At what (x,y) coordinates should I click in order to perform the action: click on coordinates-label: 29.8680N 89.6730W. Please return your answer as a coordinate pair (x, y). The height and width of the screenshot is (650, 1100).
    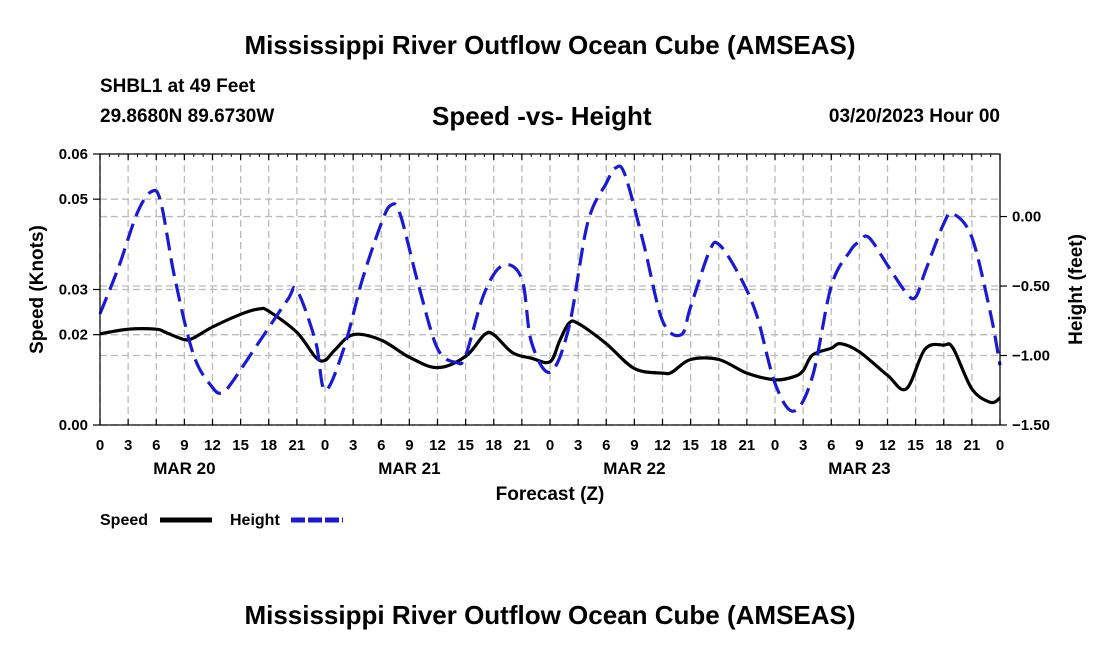
    Looking at the image, I should click on (187, 116).